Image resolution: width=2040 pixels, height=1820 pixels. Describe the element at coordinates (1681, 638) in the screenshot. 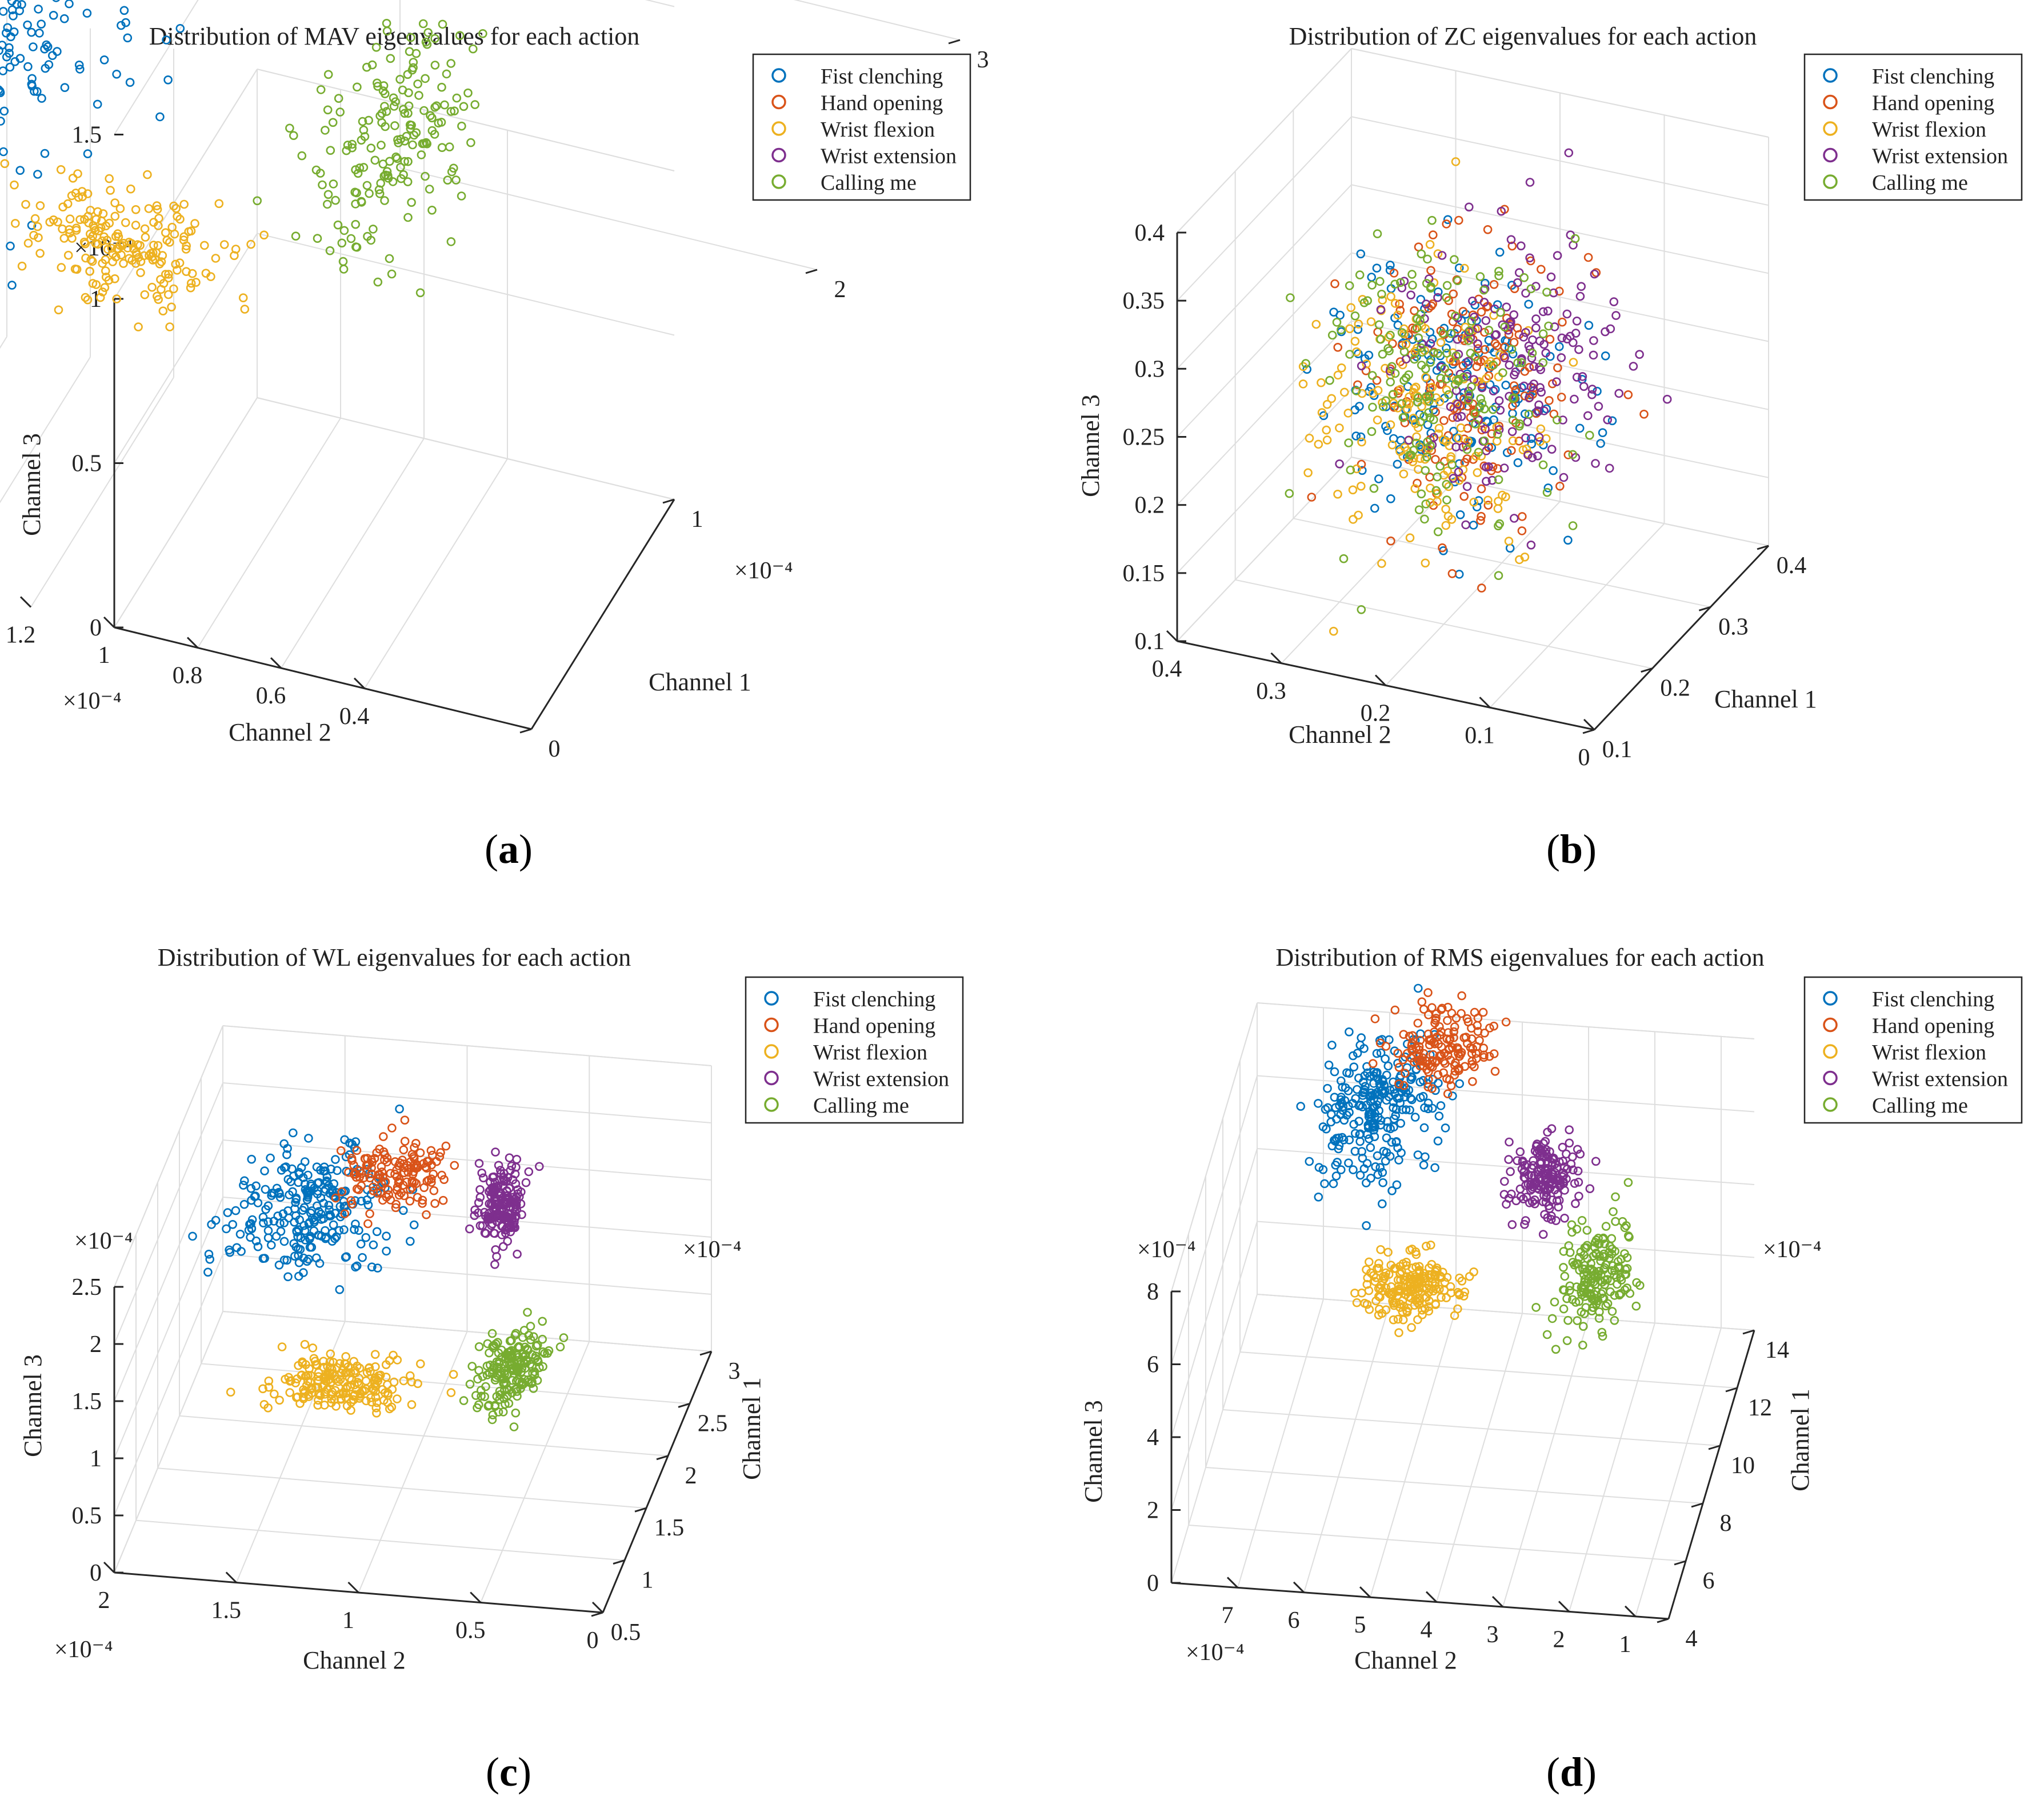

I see `y-axis-line` at that location.